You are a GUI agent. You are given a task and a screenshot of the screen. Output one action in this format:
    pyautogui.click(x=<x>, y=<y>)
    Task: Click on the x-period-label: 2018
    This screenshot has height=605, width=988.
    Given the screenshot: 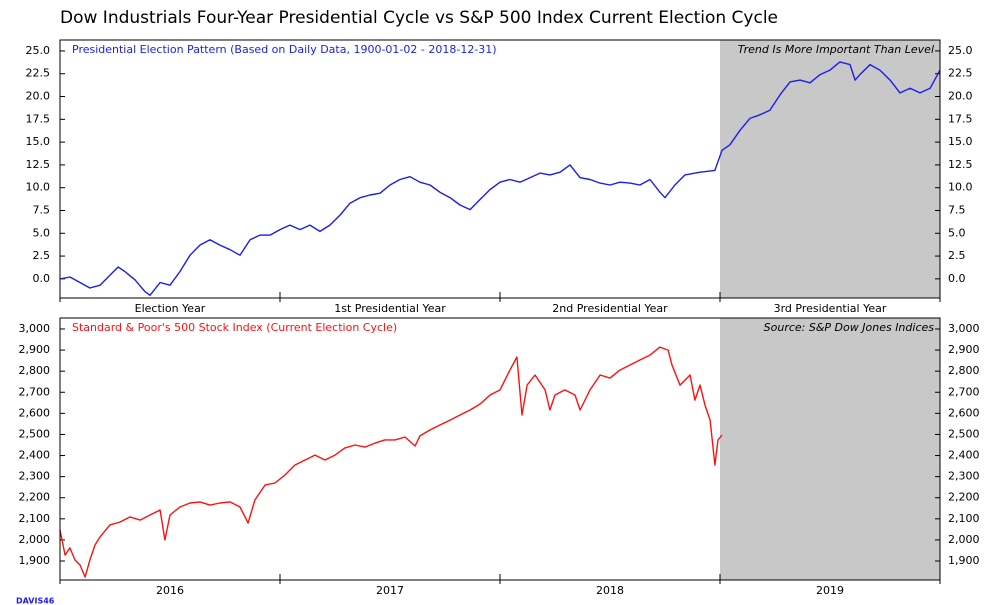 What is the action you would take?
    pyautogui.click(x=610, y=590)
    